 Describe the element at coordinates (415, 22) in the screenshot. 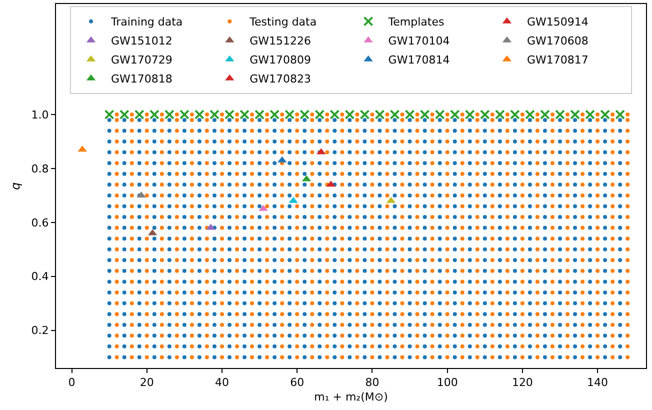

I see `legend-label: Templates` at that location.